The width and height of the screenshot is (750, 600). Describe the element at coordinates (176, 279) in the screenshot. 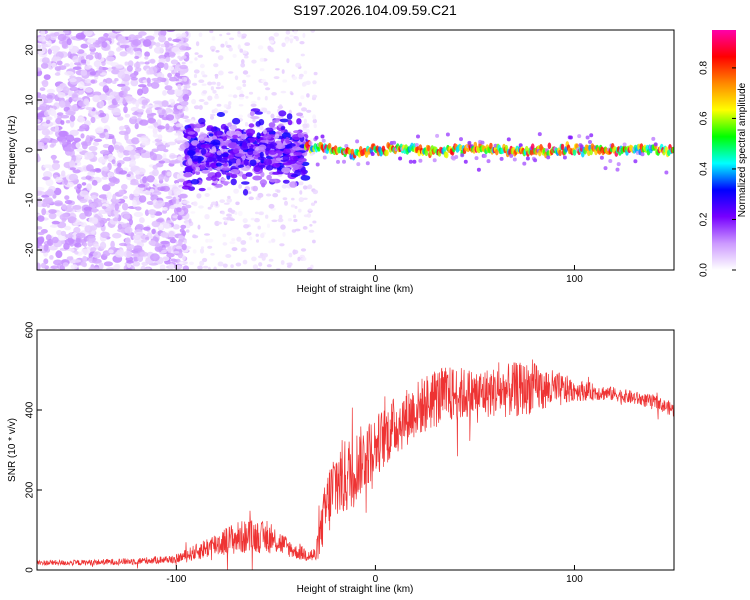

I see `spectrogram-x-tick-label: -100` at that location.